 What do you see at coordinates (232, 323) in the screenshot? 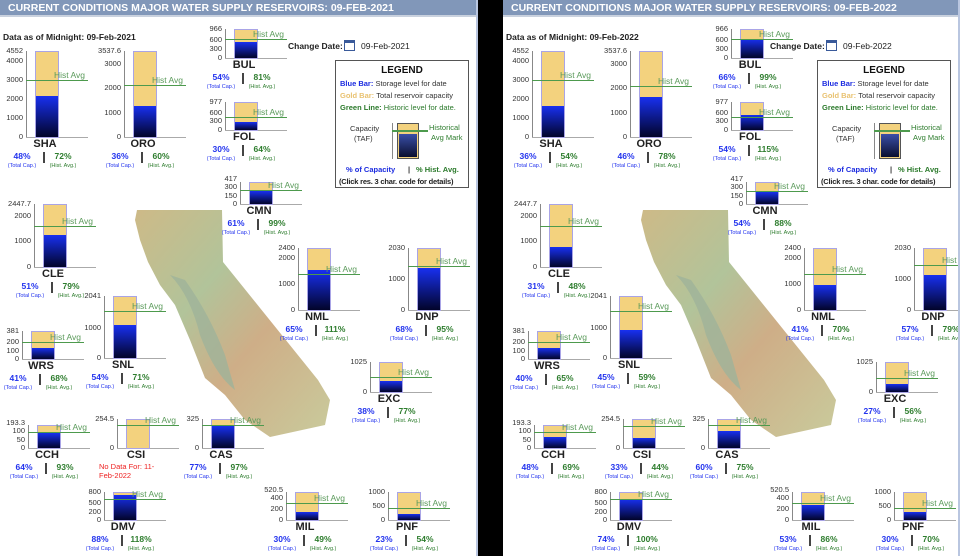
I see `california-map` at bounding box center [232, 323].